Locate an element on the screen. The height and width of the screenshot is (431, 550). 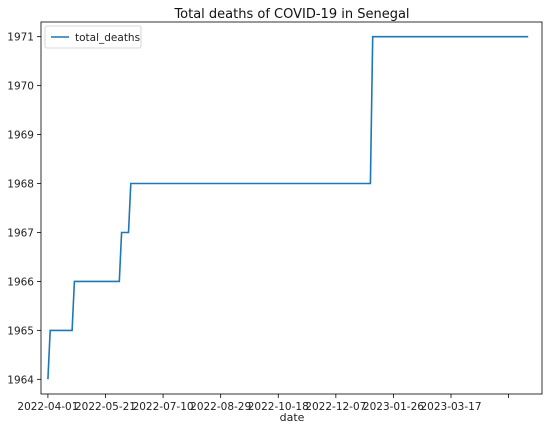
x-tick-label: 2023-03-17 is located at coordinates (450, 407).